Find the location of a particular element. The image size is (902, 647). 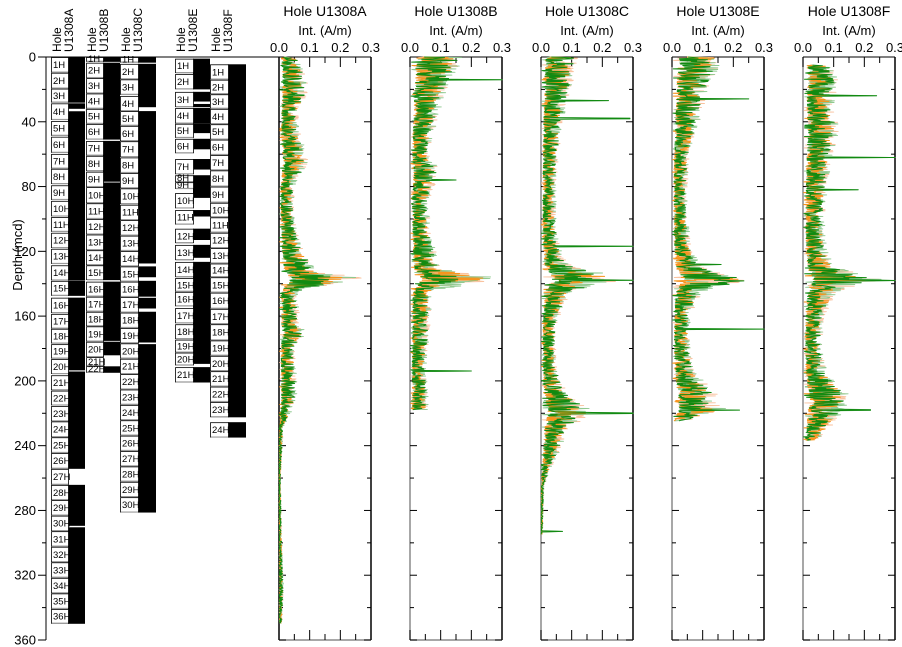

log-panel-hole-u1308e: Hole U1308E Int. (A/m) 0.0 0.1 0.2 0.3 is located at coordinates (718, 322).